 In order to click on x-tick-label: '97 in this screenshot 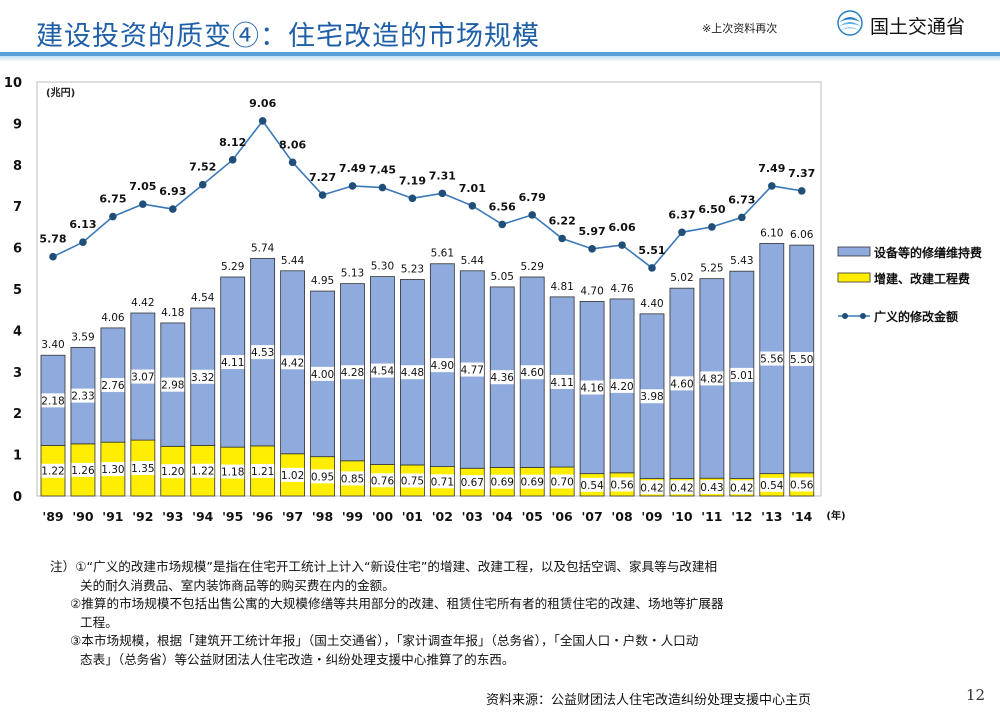, I will do `click(292, 516)`.